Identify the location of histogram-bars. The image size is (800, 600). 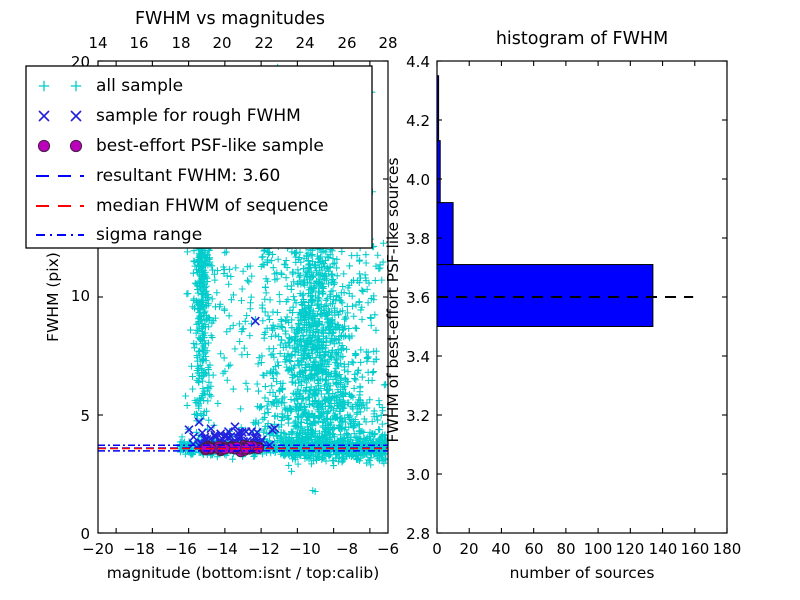
(545, 201).